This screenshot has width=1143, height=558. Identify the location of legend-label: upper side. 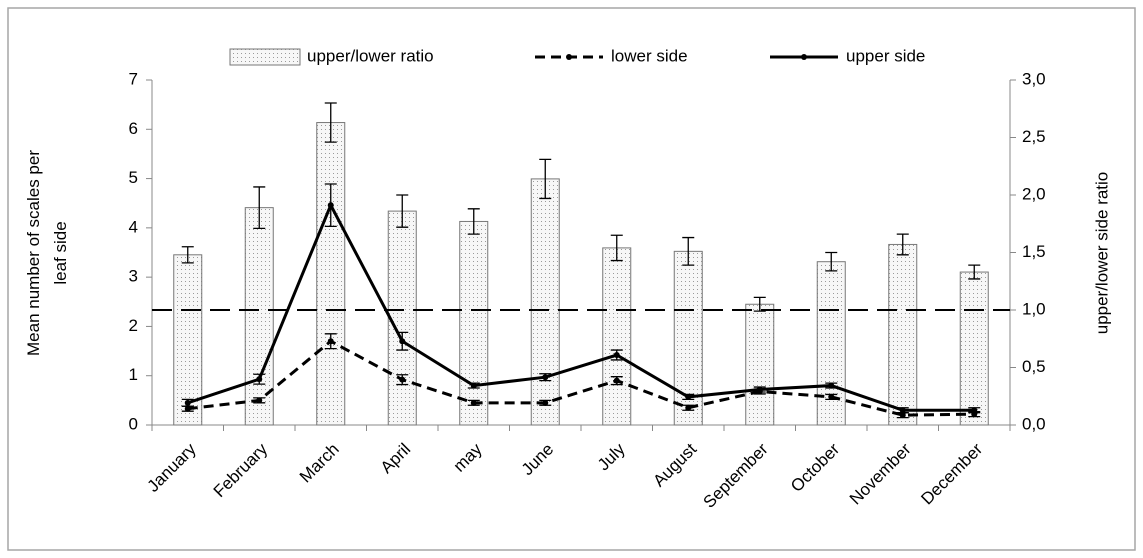
(885, 55).